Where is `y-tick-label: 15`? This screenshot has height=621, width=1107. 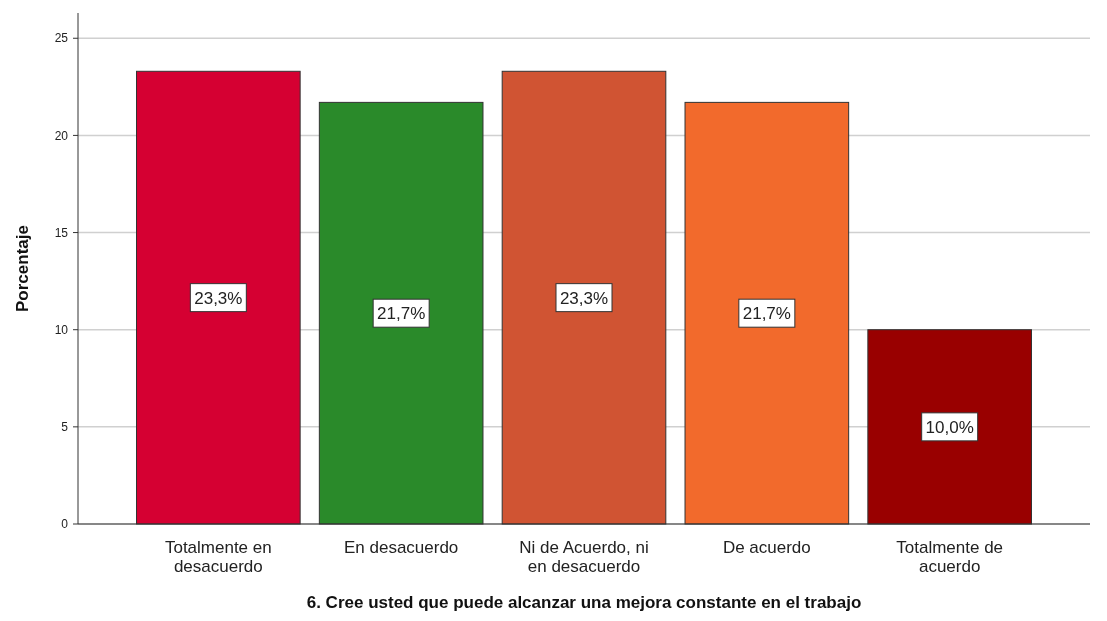
y-tick-label: 15 is located at coordinates (61, 232).